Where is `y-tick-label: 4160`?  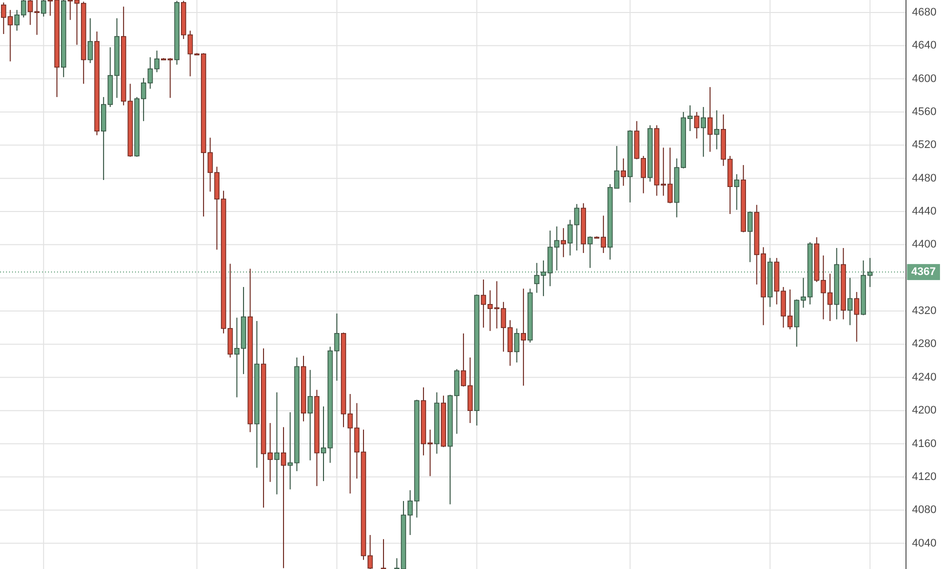 y-tick-label: 4160 is located at coordinates (924, 444).